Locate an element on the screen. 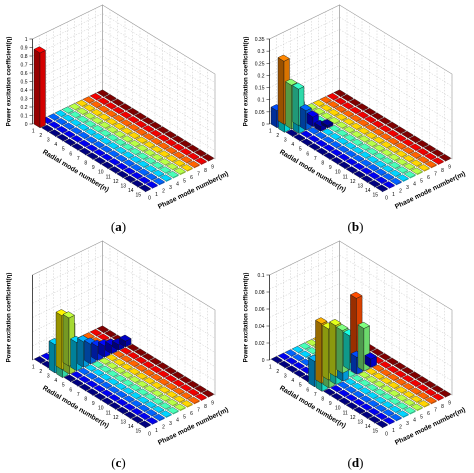 The image size is (474, 473). m-tick-d-4: 4 is located at coordinates (414, 421).